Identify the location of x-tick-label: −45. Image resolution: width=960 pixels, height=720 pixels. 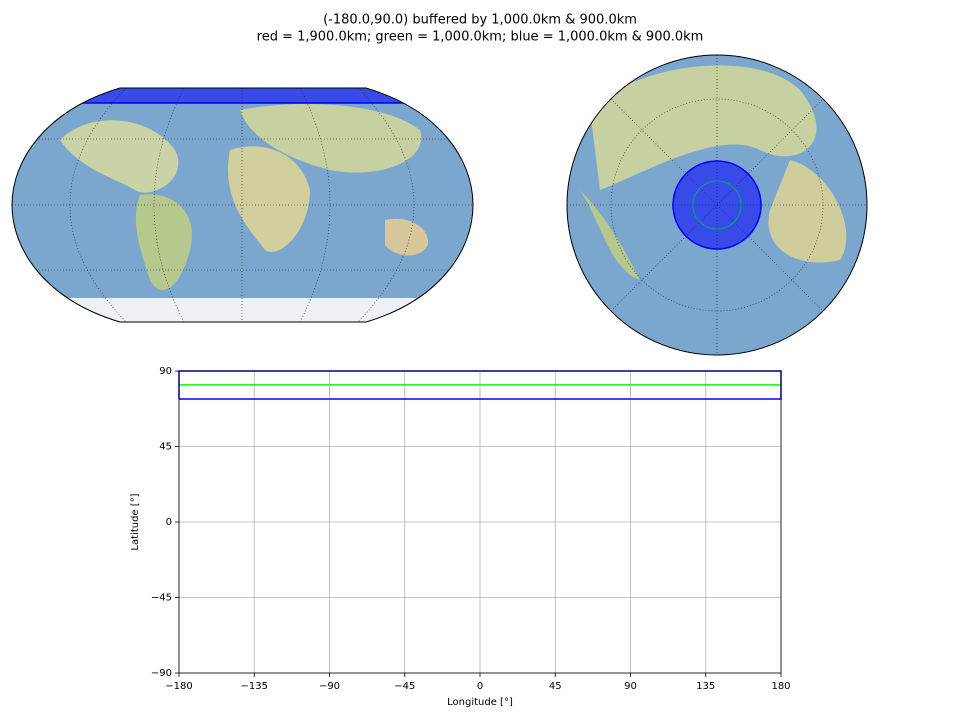
(404, 686).